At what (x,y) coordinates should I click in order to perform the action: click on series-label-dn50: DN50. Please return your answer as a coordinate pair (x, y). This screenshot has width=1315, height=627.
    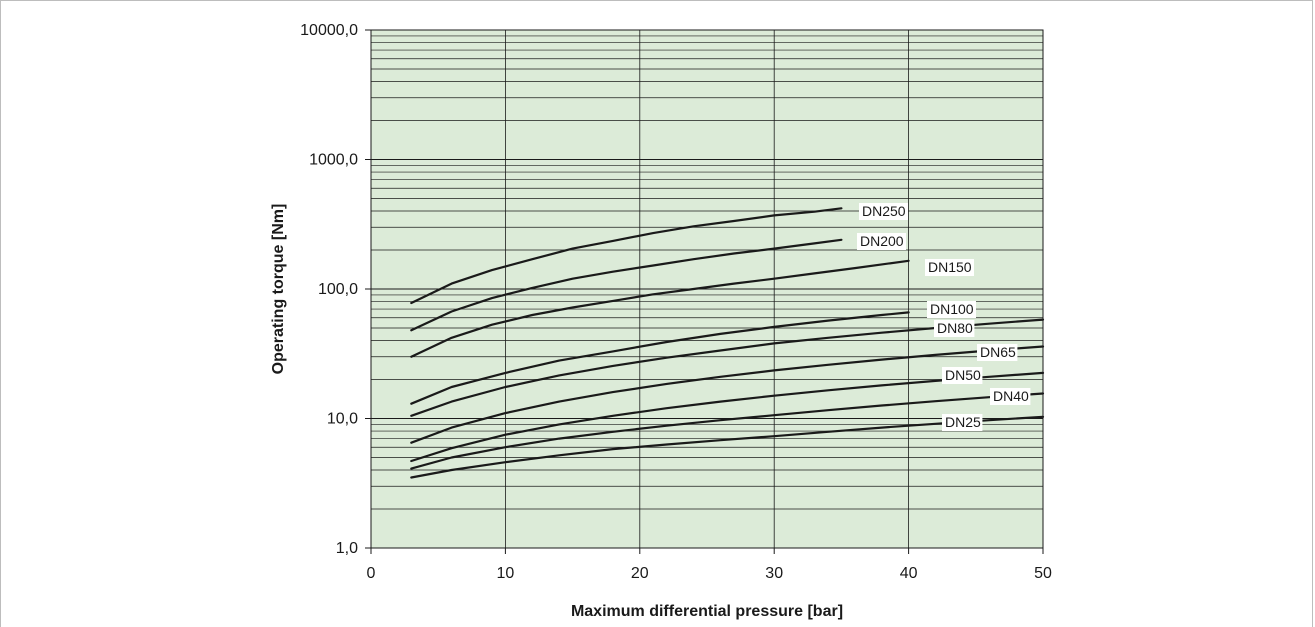
    Looking at the image, I should click on (963, 375).